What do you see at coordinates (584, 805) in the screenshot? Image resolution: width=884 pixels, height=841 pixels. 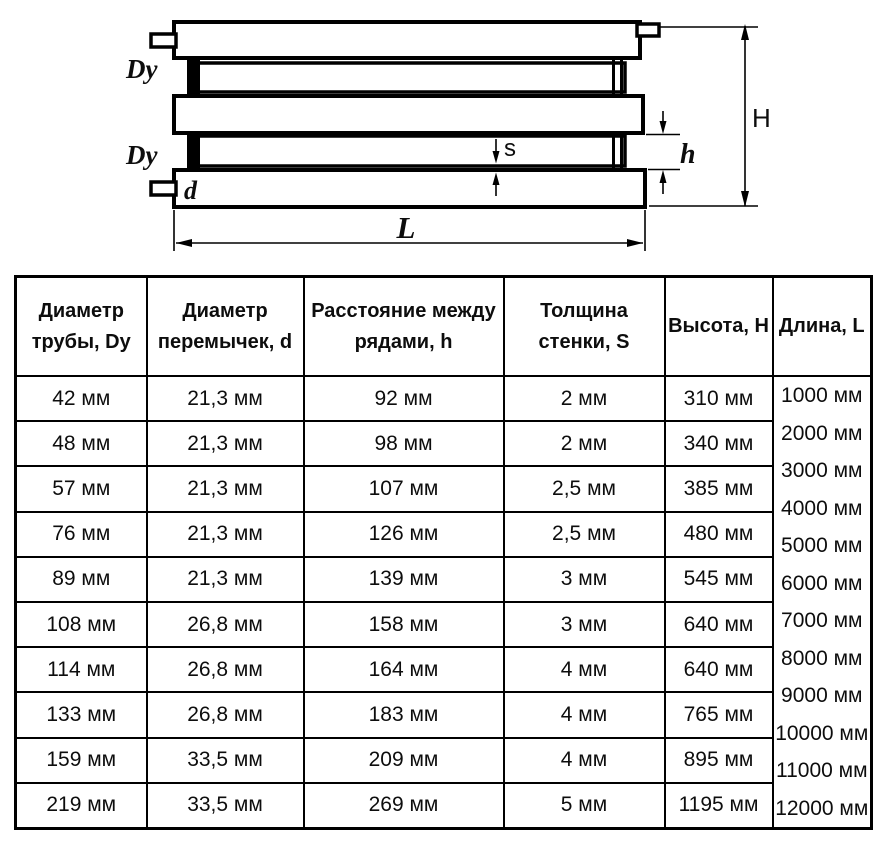 I see `cell-wall-thickness: 5 мм` at bounding box center [584, 805].